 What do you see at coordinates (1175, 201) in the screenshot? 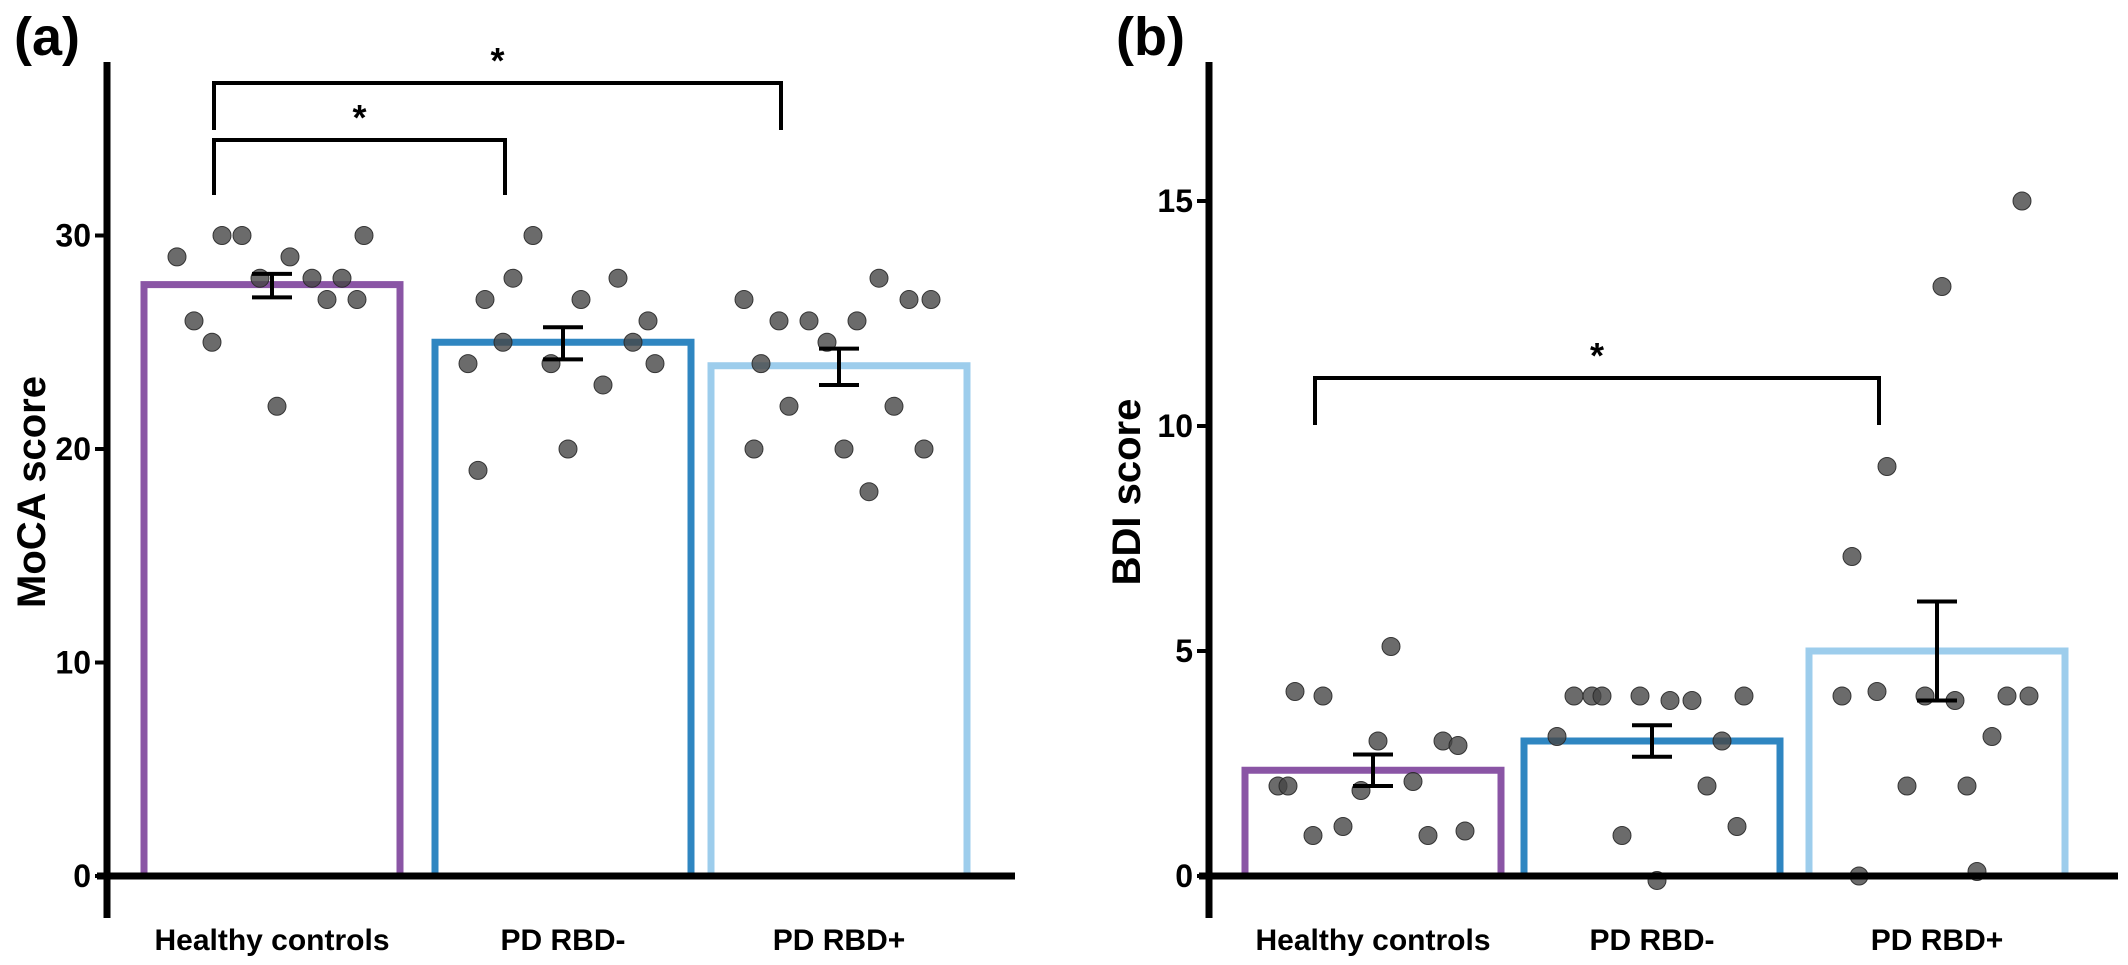
I see `y-tick-label: 15` at bounding box center [1175, 201].